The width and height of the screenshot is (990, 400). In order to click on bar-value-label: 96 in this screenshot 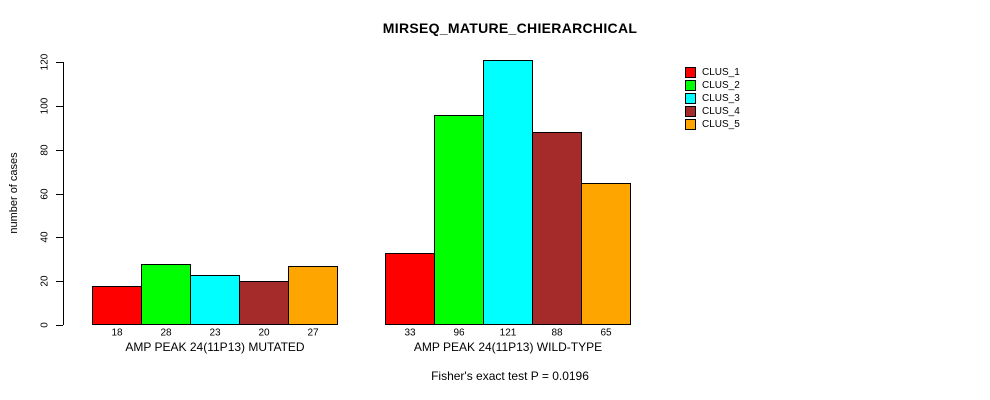, I will do `click(459, 333)`.